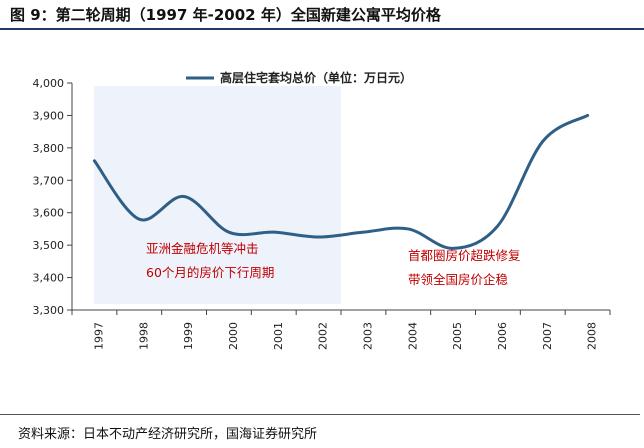 The image size is (644, 448). I want to click on y-tick-label: 4,000, so click(49, 83).